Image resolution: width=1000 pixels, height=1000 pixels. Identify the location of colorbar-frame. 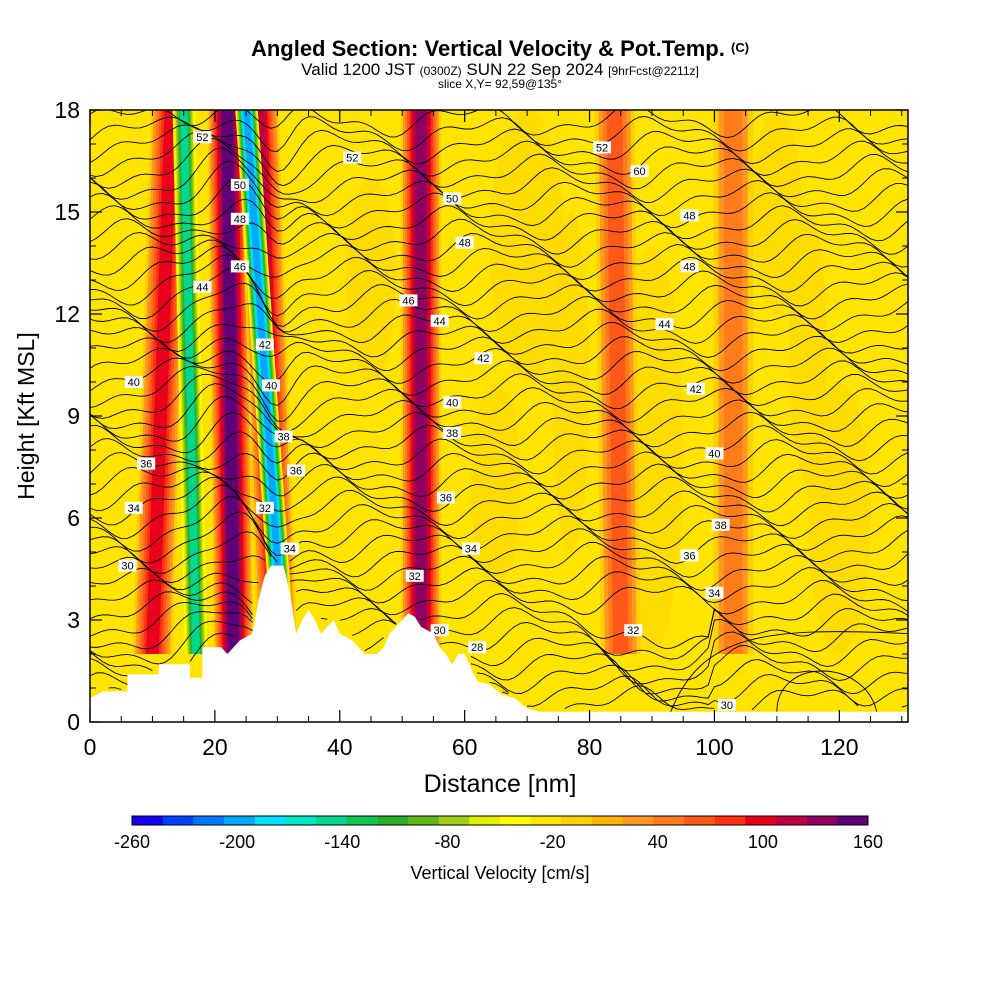
(500, 820).